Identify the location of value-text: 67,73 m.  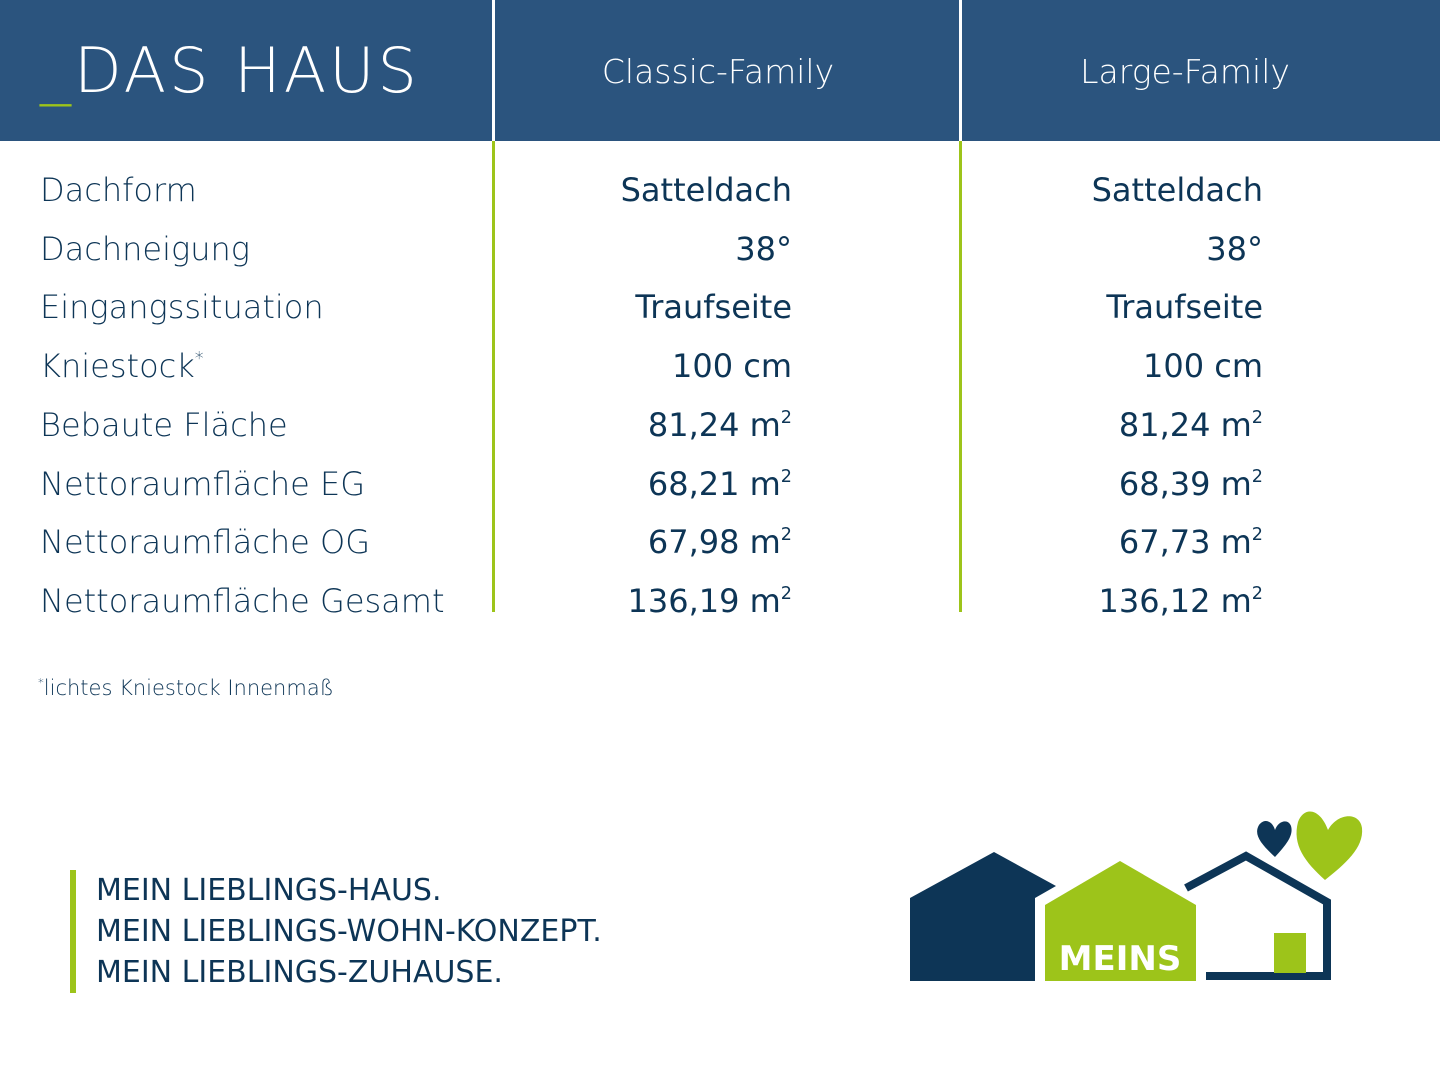
(1185, 542).